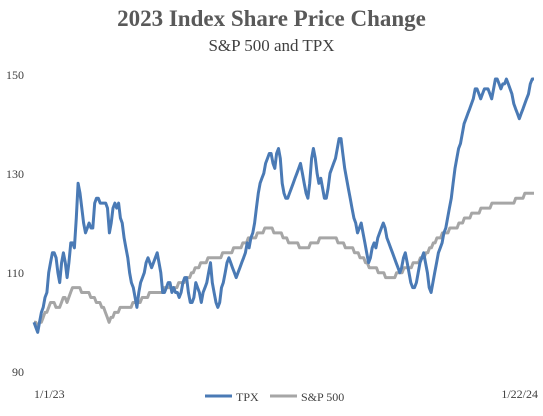 The image size is (543, 416). Describe the element at coordinates (271, 45) in the screenshot. I see `chart-subtitle: S&P 500 and TPX` at that location.